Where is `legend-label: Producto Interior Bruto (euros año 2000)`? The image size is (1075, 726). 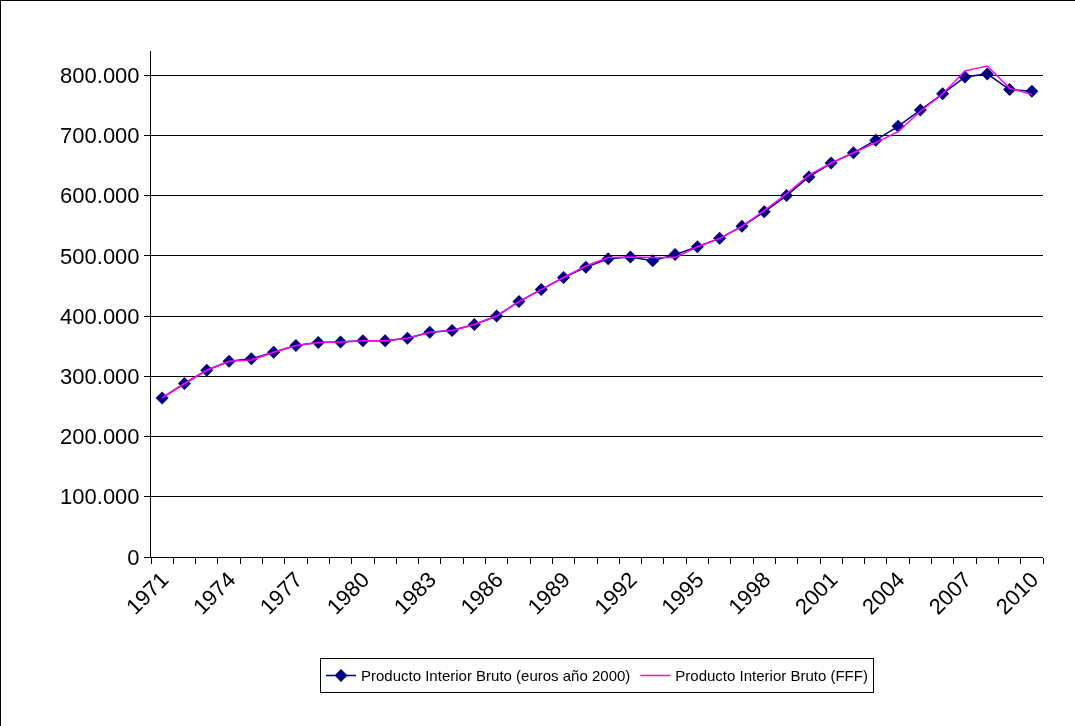 legend-label: Producto Interior Bruto (euros año 2000) is located at coordinates (496, 676).